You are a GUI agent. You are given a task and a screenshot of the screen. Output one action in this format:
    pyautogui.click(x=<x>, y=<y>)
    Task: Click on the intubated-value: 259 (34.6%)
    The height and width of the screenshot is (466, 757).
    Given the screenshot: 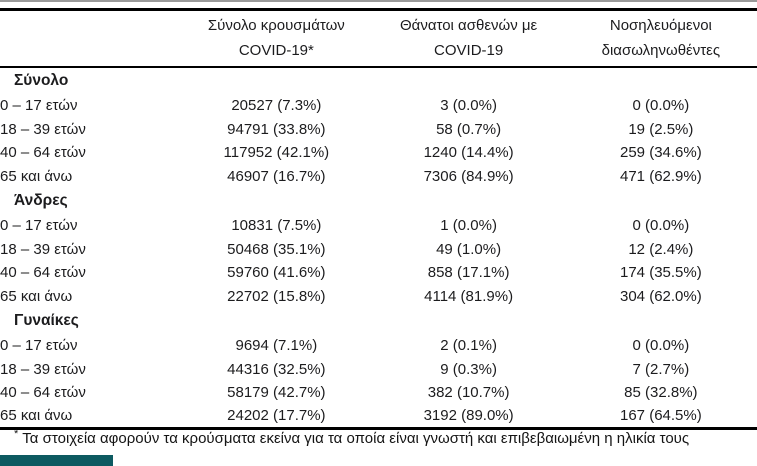 What is the action you would take?
    pyautogui.click(x=661, y=153)
    